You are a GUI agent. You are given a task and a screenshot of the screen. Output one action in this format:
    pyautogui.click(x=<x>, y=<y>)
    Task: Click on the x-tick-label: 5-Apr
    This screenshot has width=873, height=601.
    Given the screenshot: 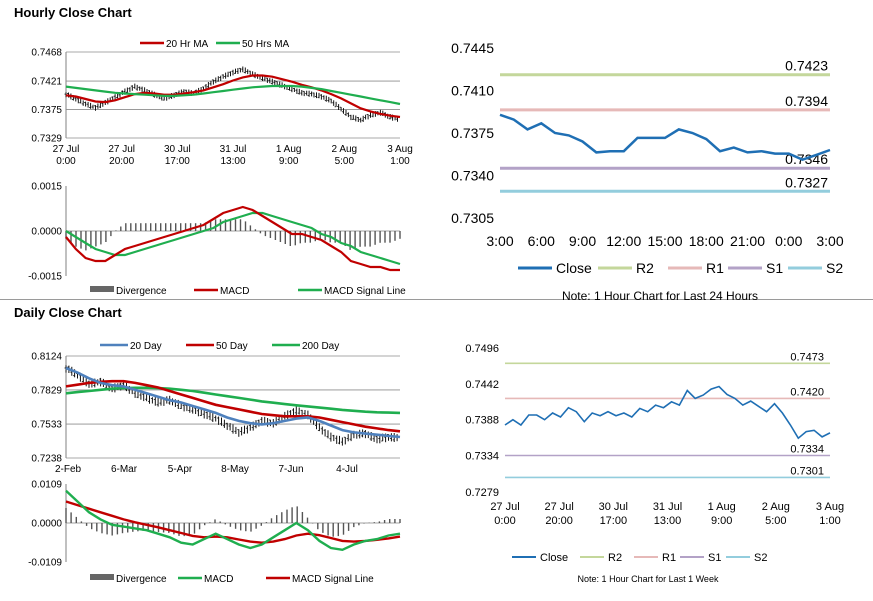 What is the action you would take?
    pyautogui.click(x=180, y=469)
    